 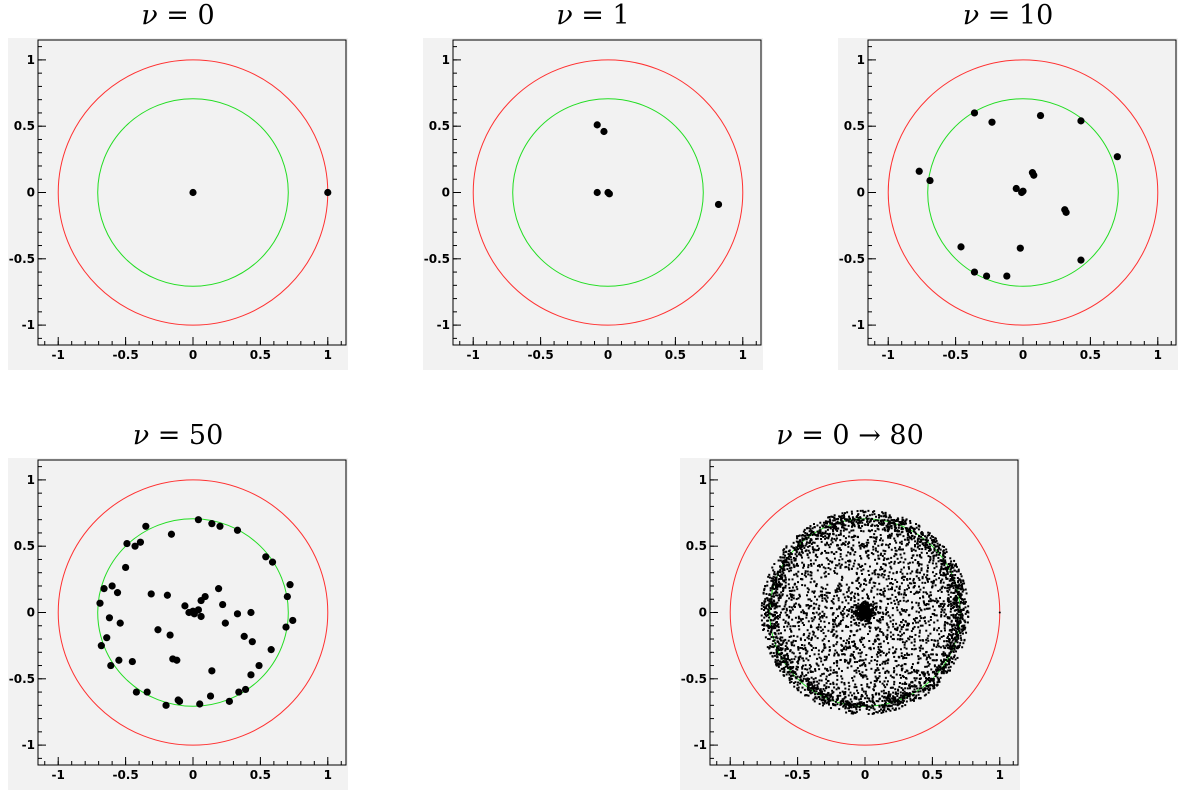 I want to click on x-tick-label: -0.5, so click(x=540, y=355).